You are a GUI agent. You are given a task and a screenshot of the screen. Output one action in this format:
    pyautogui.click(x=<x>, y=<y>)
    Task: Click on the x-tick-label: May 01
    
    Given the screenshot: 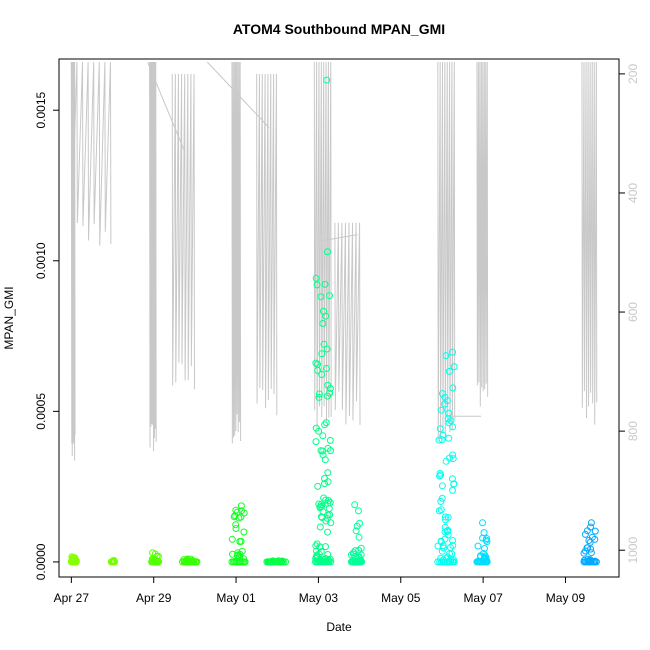 What is the action you would take?
    pyautogui.click(x=236, y=598)
    